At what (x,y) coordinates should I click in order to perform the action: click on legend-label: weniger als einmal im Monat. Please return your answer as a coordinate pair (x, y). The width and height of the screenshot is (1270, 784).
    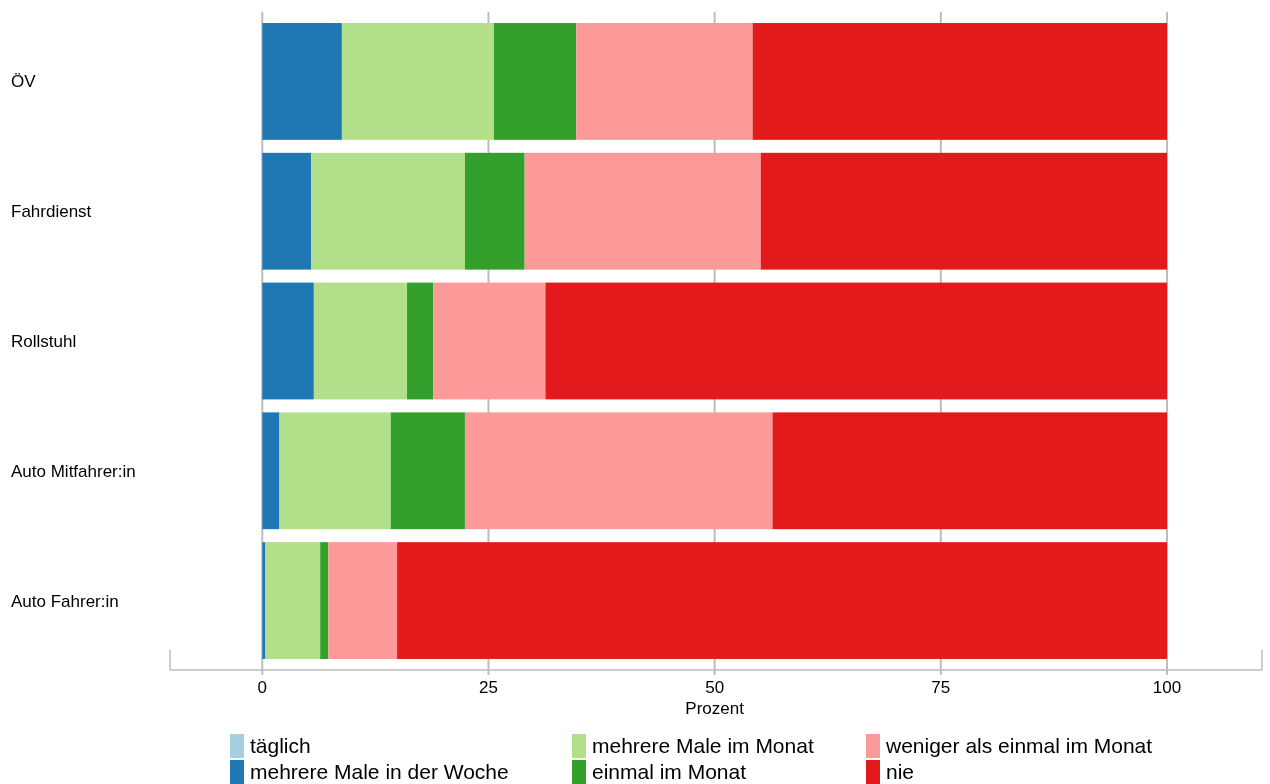
    Looking at the image, I should click on (1019, 745).